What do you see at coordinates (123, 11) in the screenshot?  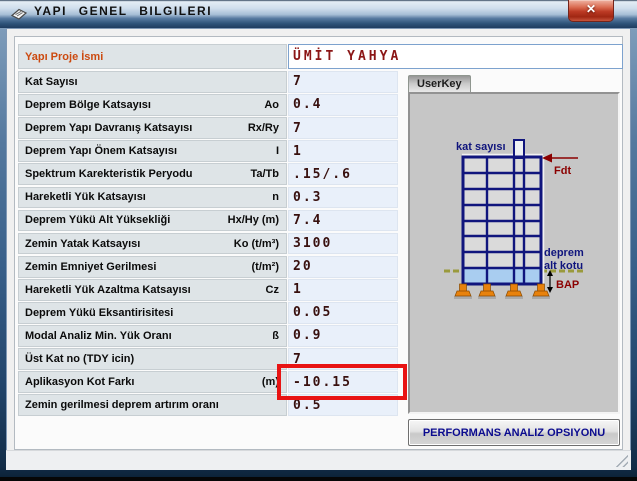 I see `window-title: YAPI GENEL BILGILERI` at bounding box center [123, 11].